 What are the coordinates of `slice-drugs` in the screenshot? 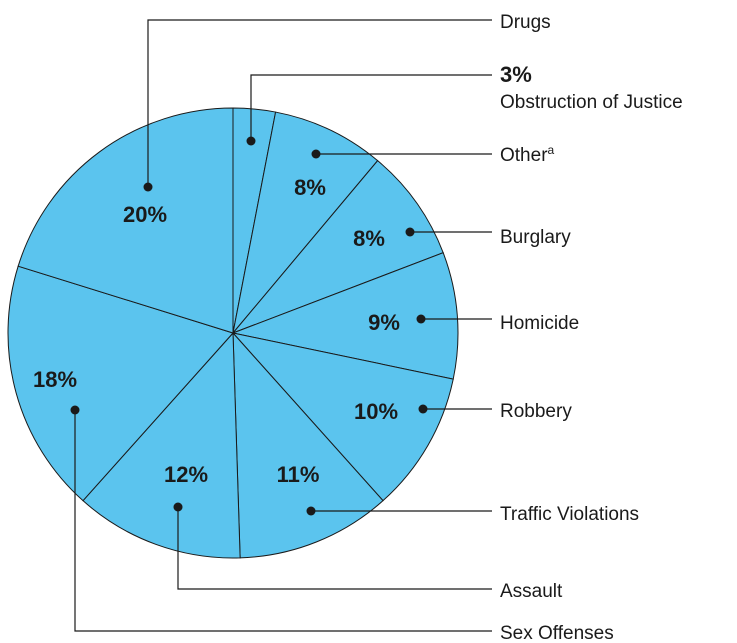 It's located at (125, 220).